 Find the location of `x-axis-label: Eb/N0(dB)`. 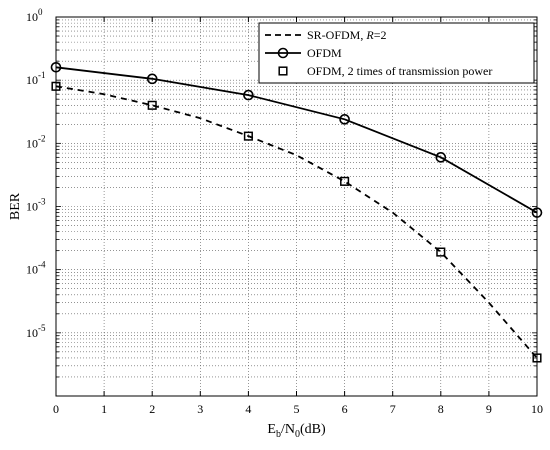

x-axis-label: Eb/N0(dB) is located at coordinates (296, 431).